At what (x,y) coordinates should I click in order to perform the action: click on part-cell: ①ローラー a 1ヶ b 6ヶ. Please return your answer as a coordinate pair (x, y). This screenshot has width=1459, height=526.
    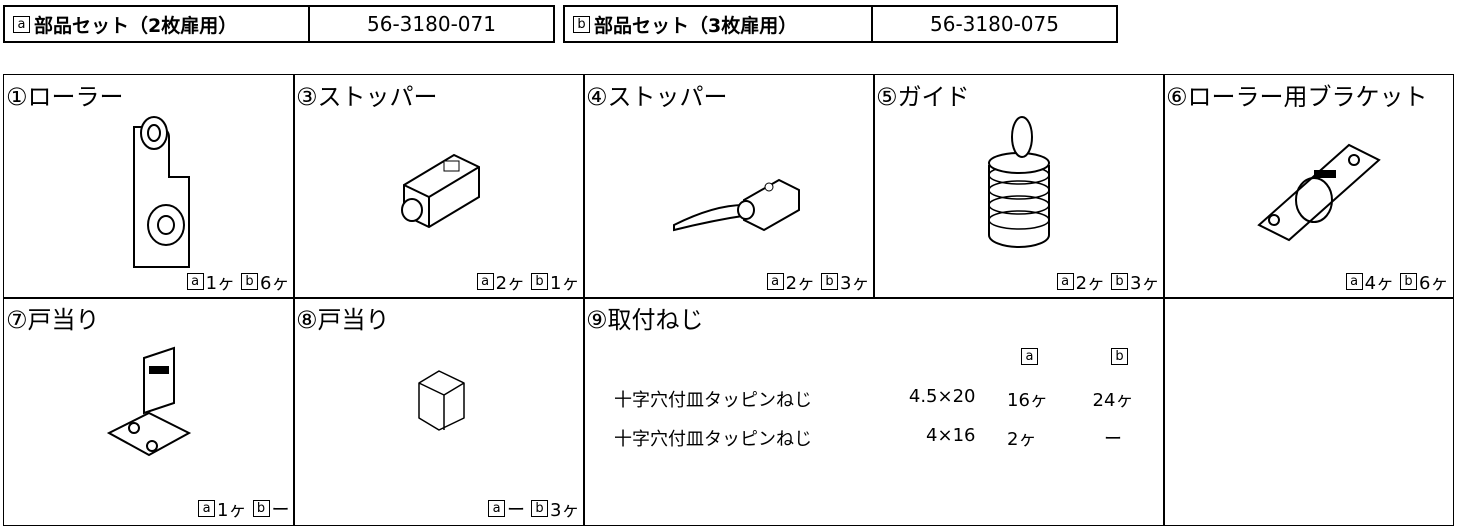
    Looking at the image, I should click on (149, 186).